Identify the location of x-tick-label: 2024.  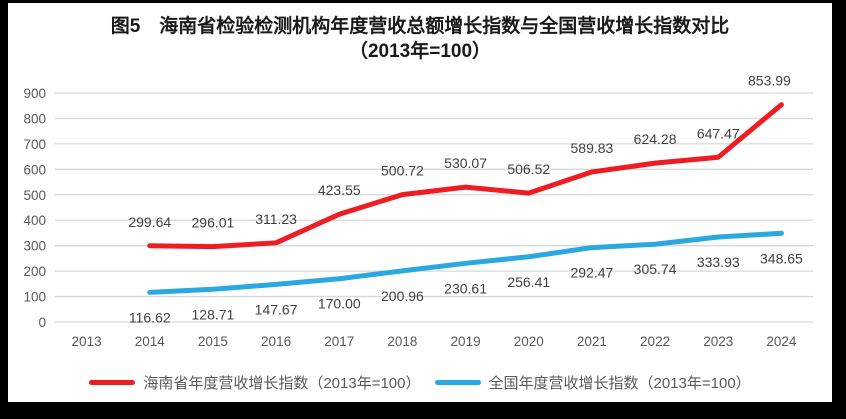
(781, 341).